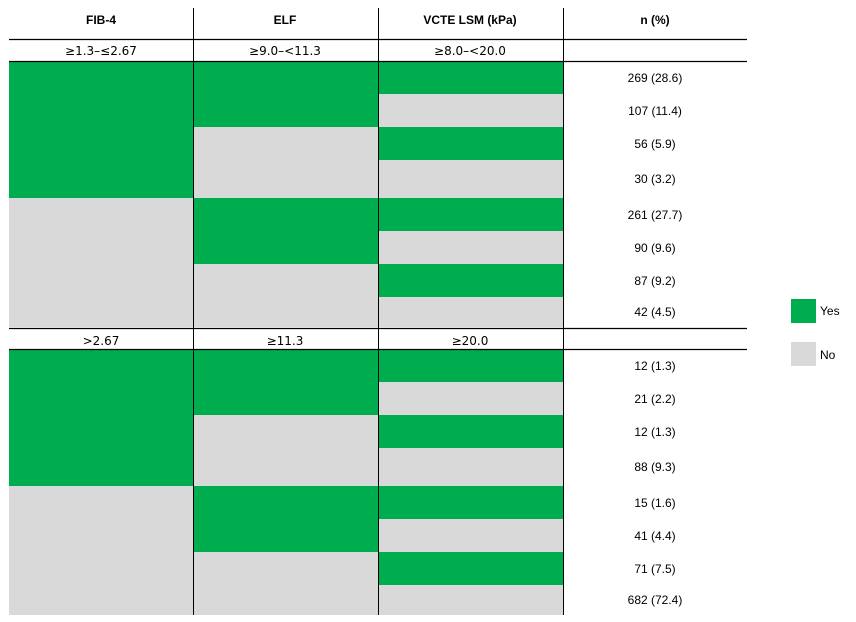 The height and width of the screenshot is (622, 856). Describe the element at coordinates (101, 51) in the screenshot. I see `threshold-fib4-1: ≥1.3–≤2.67` at that location.